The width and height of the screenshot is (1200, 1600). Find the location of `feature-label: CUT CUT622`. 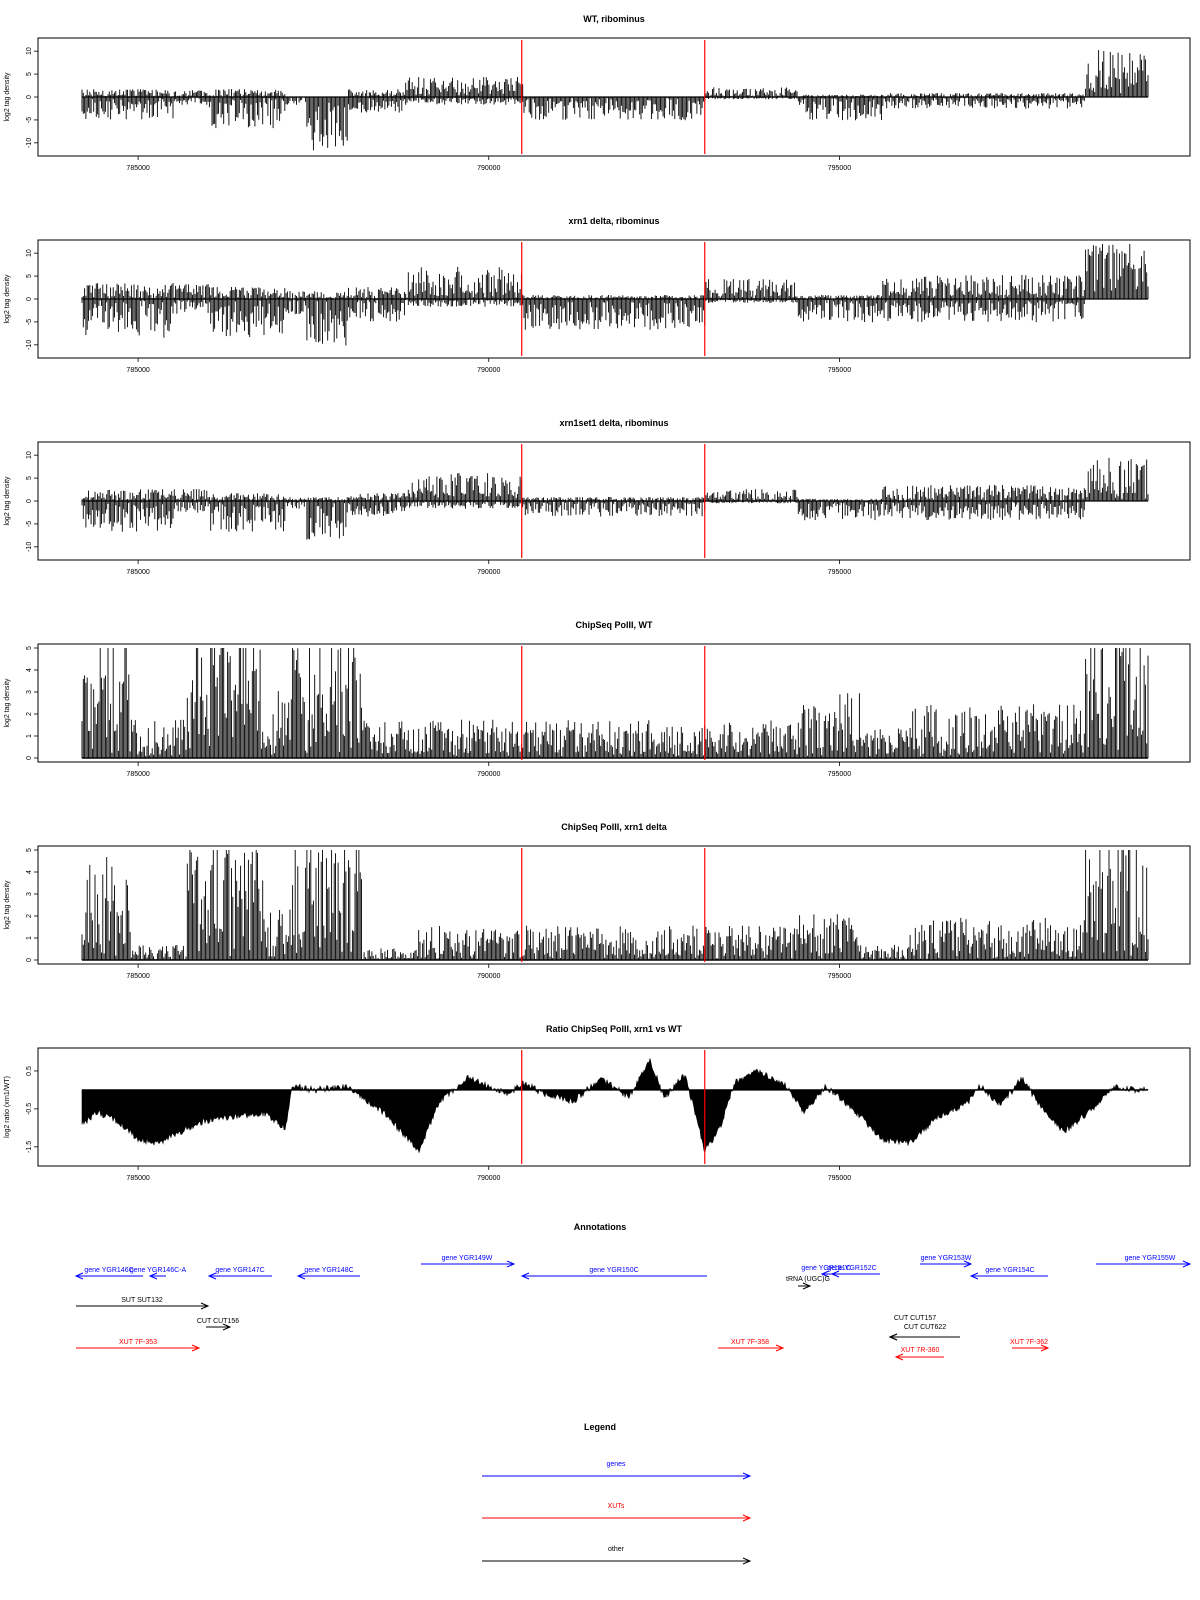

feature-label: CUT CUT622 is located at coordinates (925, 1327).